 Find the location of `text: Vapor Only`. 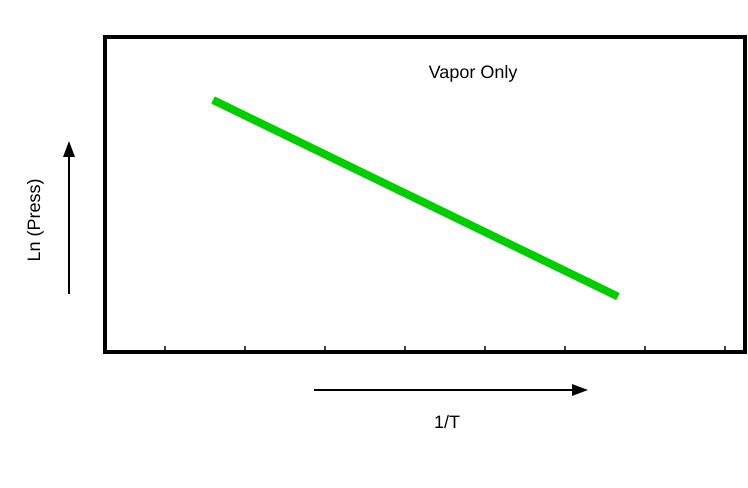

text: Vapor Only is located at coordinates (473, 72).